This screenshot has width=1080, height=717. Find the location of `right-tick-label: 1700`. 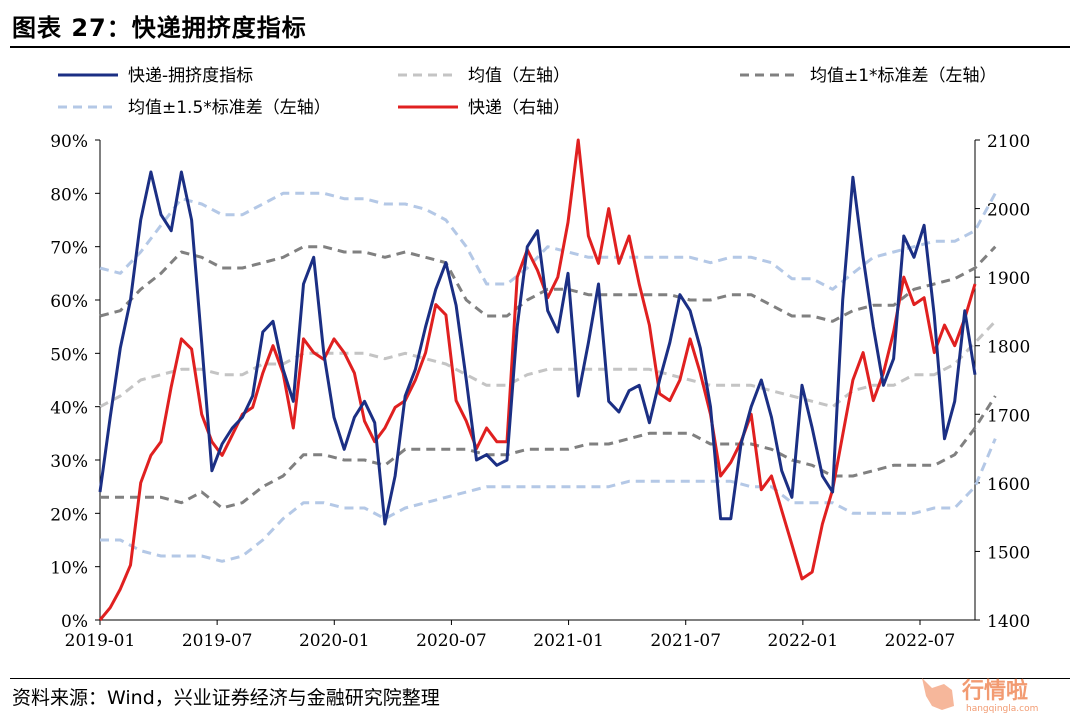

right-tick-label: 1700 is located at coordinates (1008, 416).